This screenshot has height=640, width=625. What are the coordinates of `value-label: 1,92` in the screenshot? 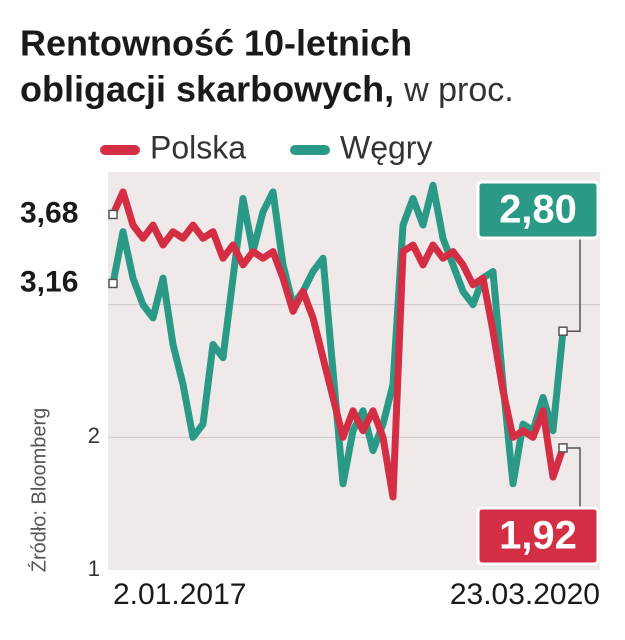 It's located at (538, 536).